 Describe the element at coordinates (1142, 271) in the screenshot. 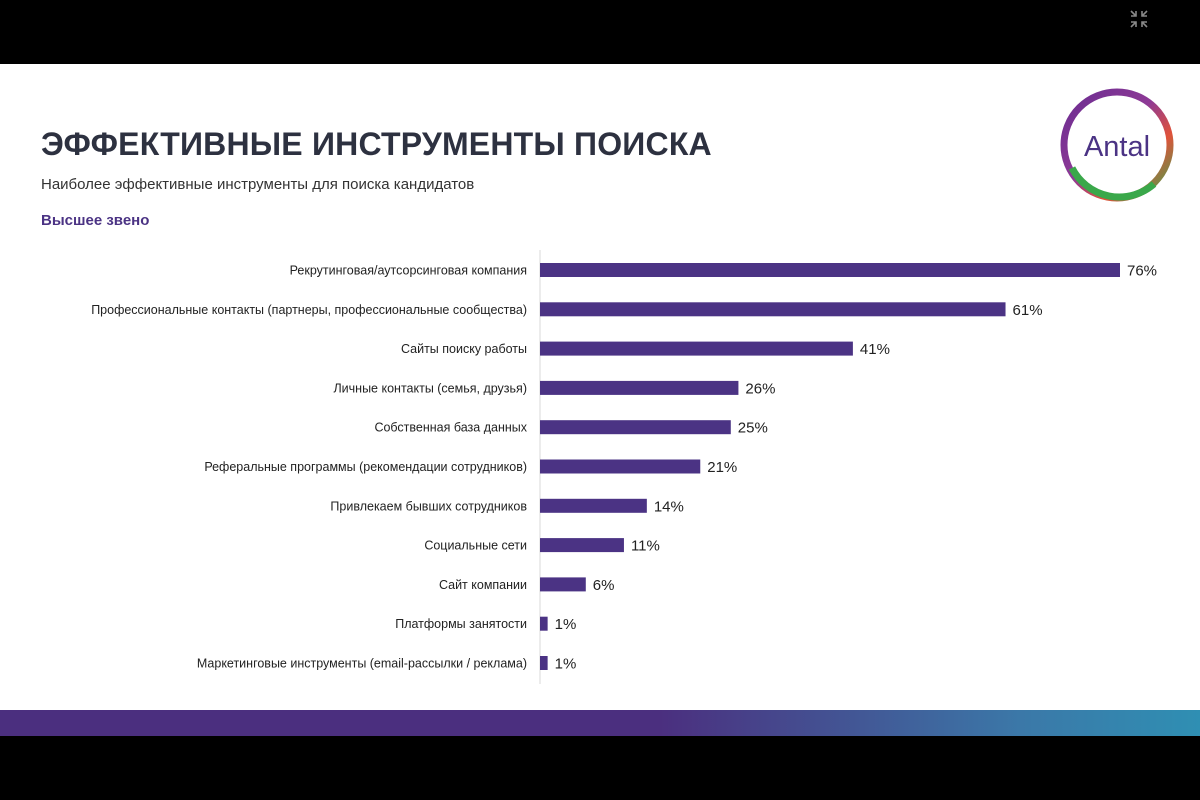

I see `value-label: 76%` at that location.